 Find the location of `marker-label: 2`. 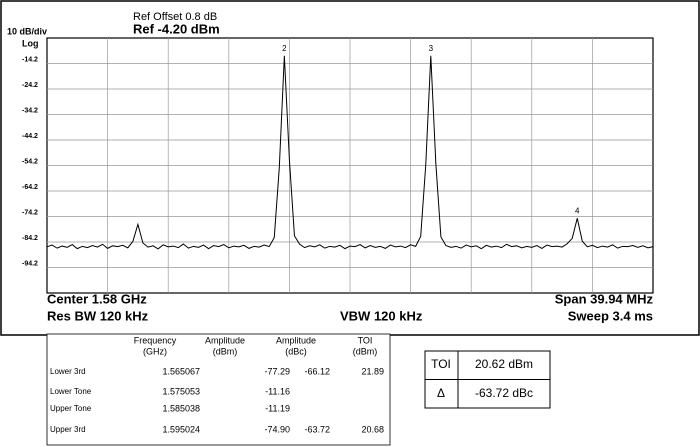

marker-label: 2 is located at coordinates (284, 48).